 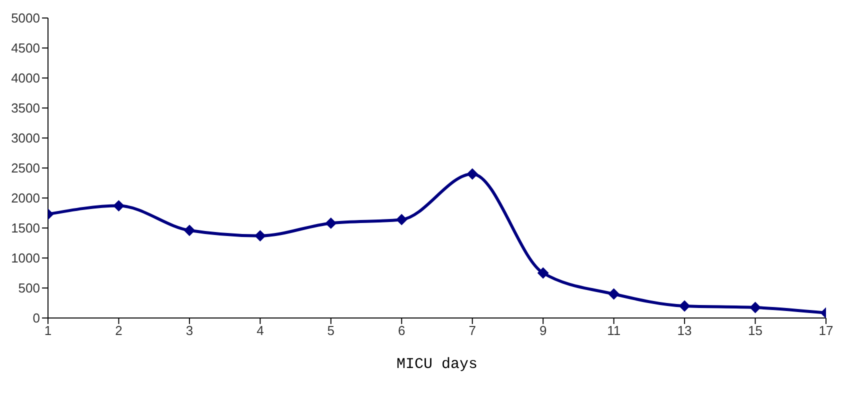 What do you see at coordinates (25, 18) in the screenshot?
I see `y-tick-label: 5000` at bounding box center [25, 18].